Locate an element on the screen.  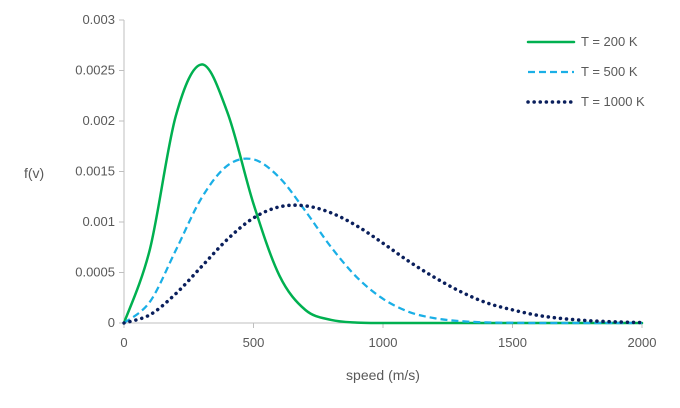
y-axis: 0 0.0005 0.001 0.0015 0.002 0.0025 0.003 is located at coordinates (100, 171).